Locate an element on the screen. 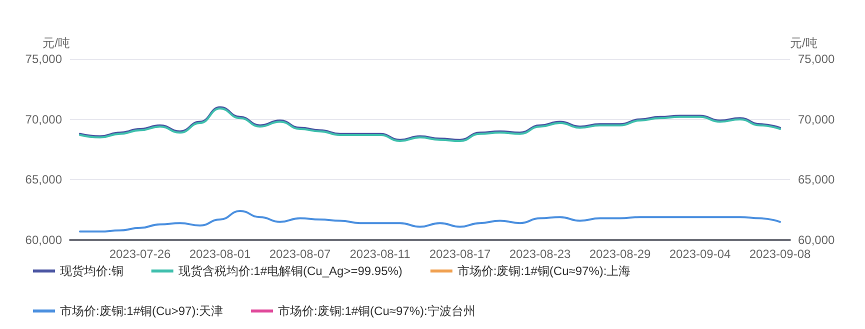 Image resolution: width=865 pixels, height=329 pixels. x-tick-label: 2023-09-04 is located at coordinates (700, 254).